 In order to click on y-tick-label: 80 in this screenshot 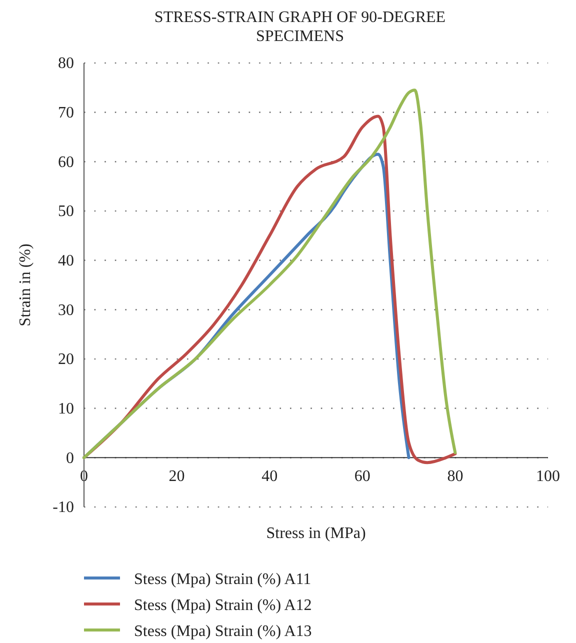, I will do `click(66, 63)`.